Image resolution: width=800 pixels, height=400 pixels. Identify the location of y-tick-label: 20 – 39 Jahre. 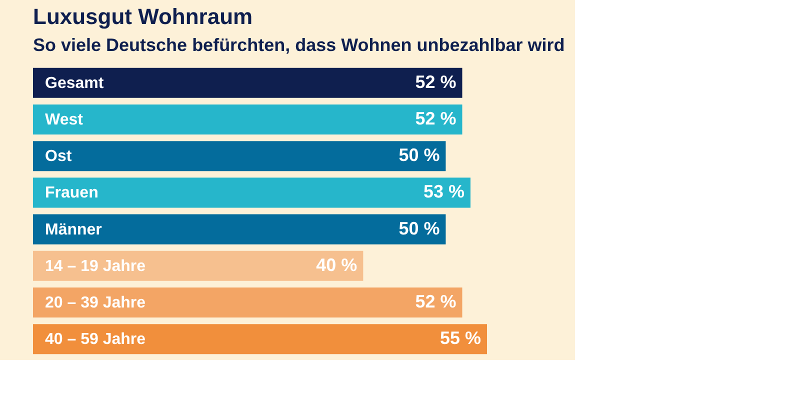
(95, 303).